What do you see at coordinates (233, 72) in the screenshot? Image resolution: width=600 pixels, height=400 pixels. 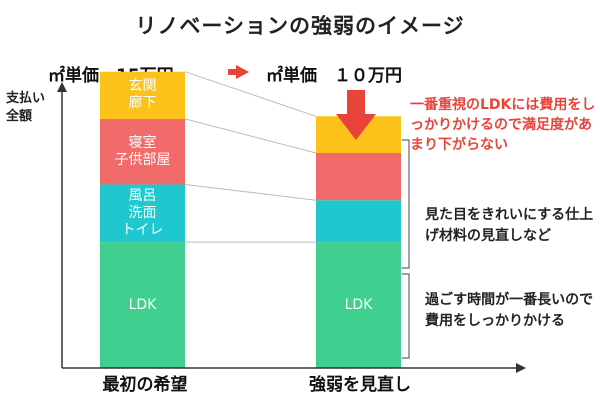 I see `arrow-right-icon-stem` at bounding box center [233, 72].